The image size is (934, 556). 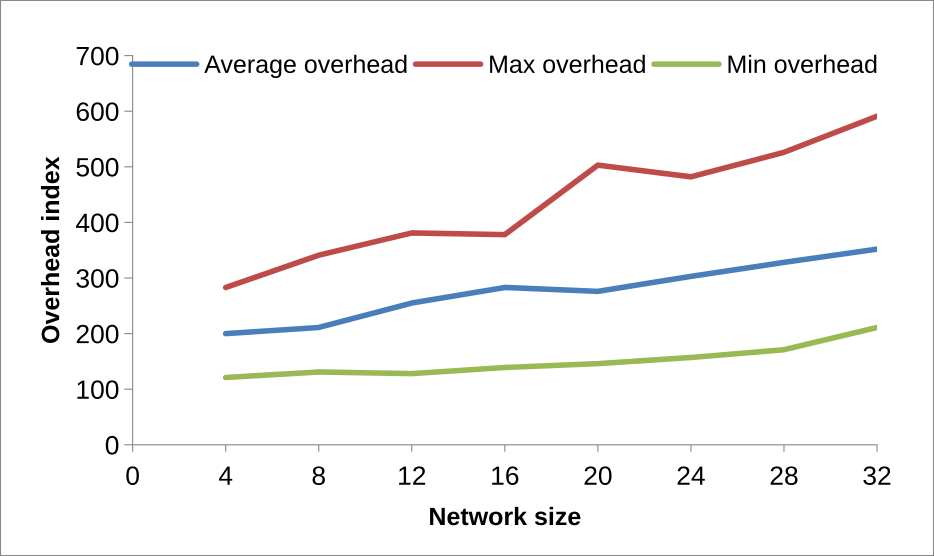 I want to click on x-tick-label: 4, so click(x=225, y=475).